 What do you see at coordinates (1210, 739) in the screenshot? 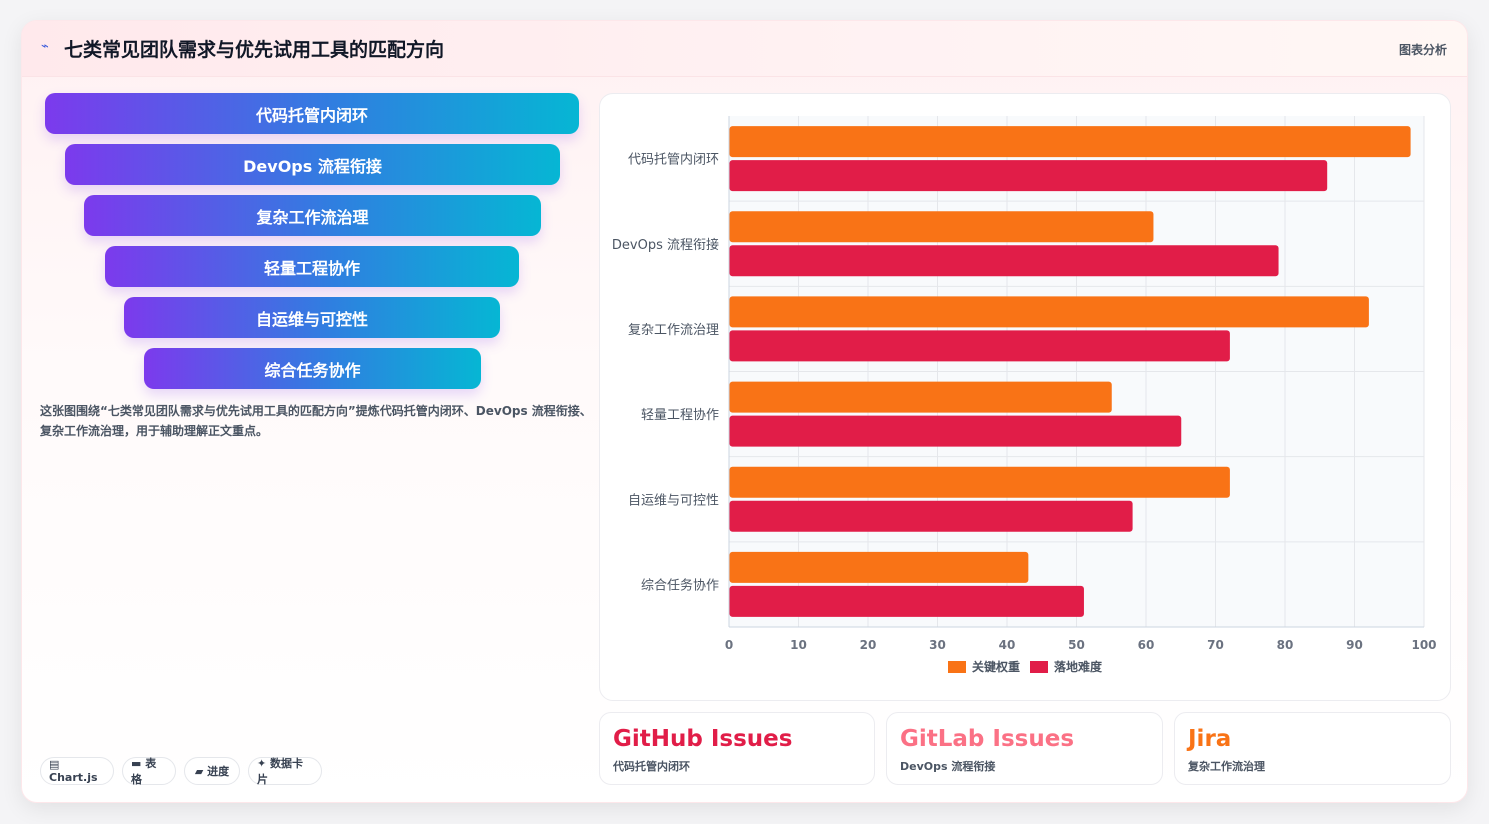
I see `stat-value: Jira` at bounding box center [1210, 739].